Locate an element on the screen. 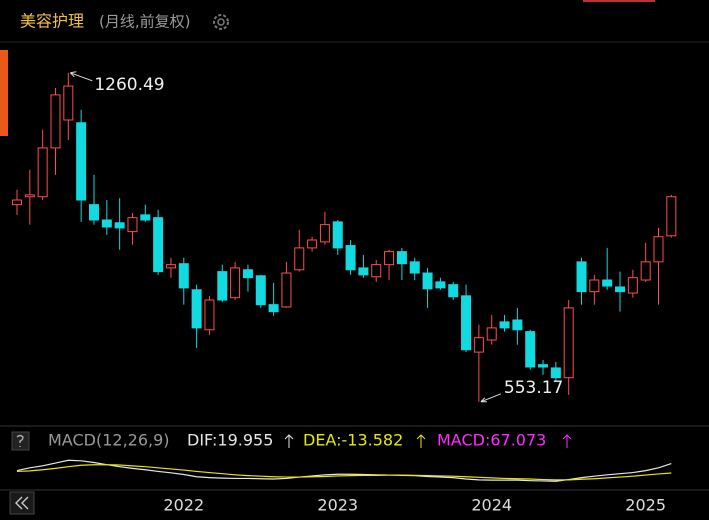  legend-label: MACD:67.073 is located at coordinates (491, 440).